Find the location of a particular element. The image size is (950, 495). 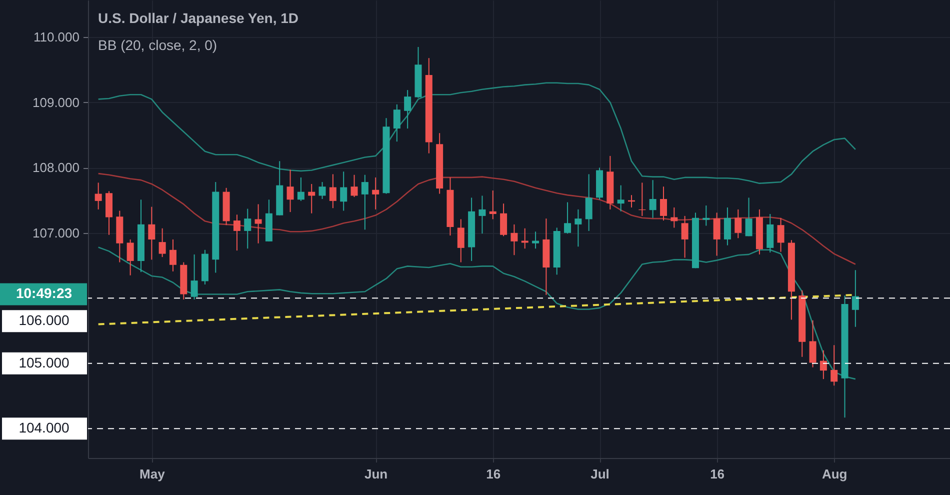

text: BB (20, close, 2, 0) is located at coordinates (158, 45).